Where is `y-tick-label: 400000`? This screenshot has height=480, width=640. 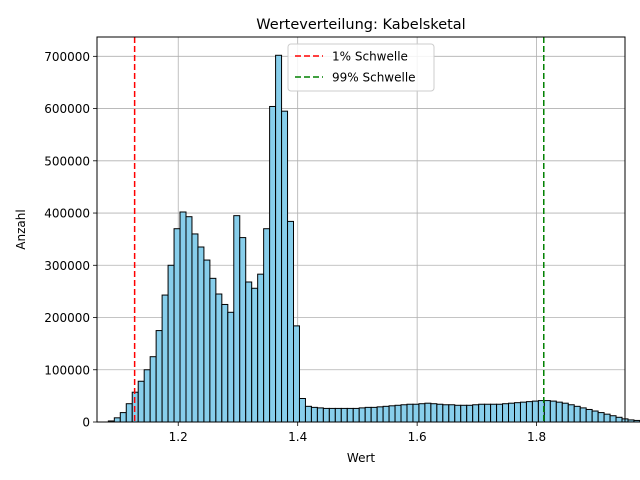
y-tick-label: 400000 is located at coordinates (67, 214).